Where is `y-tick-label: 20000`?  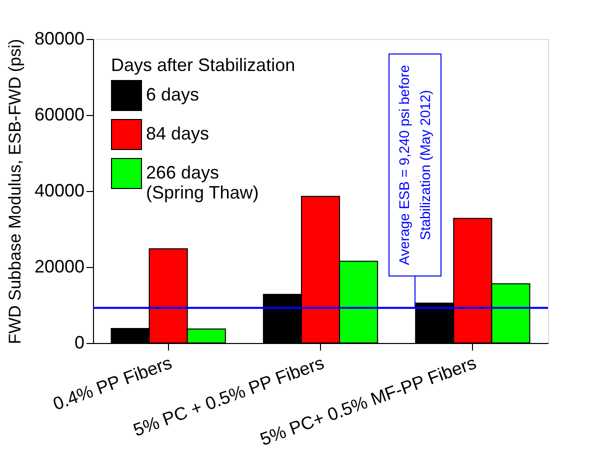 y-tick-label: 20000 is located at coordinates (59, 266).